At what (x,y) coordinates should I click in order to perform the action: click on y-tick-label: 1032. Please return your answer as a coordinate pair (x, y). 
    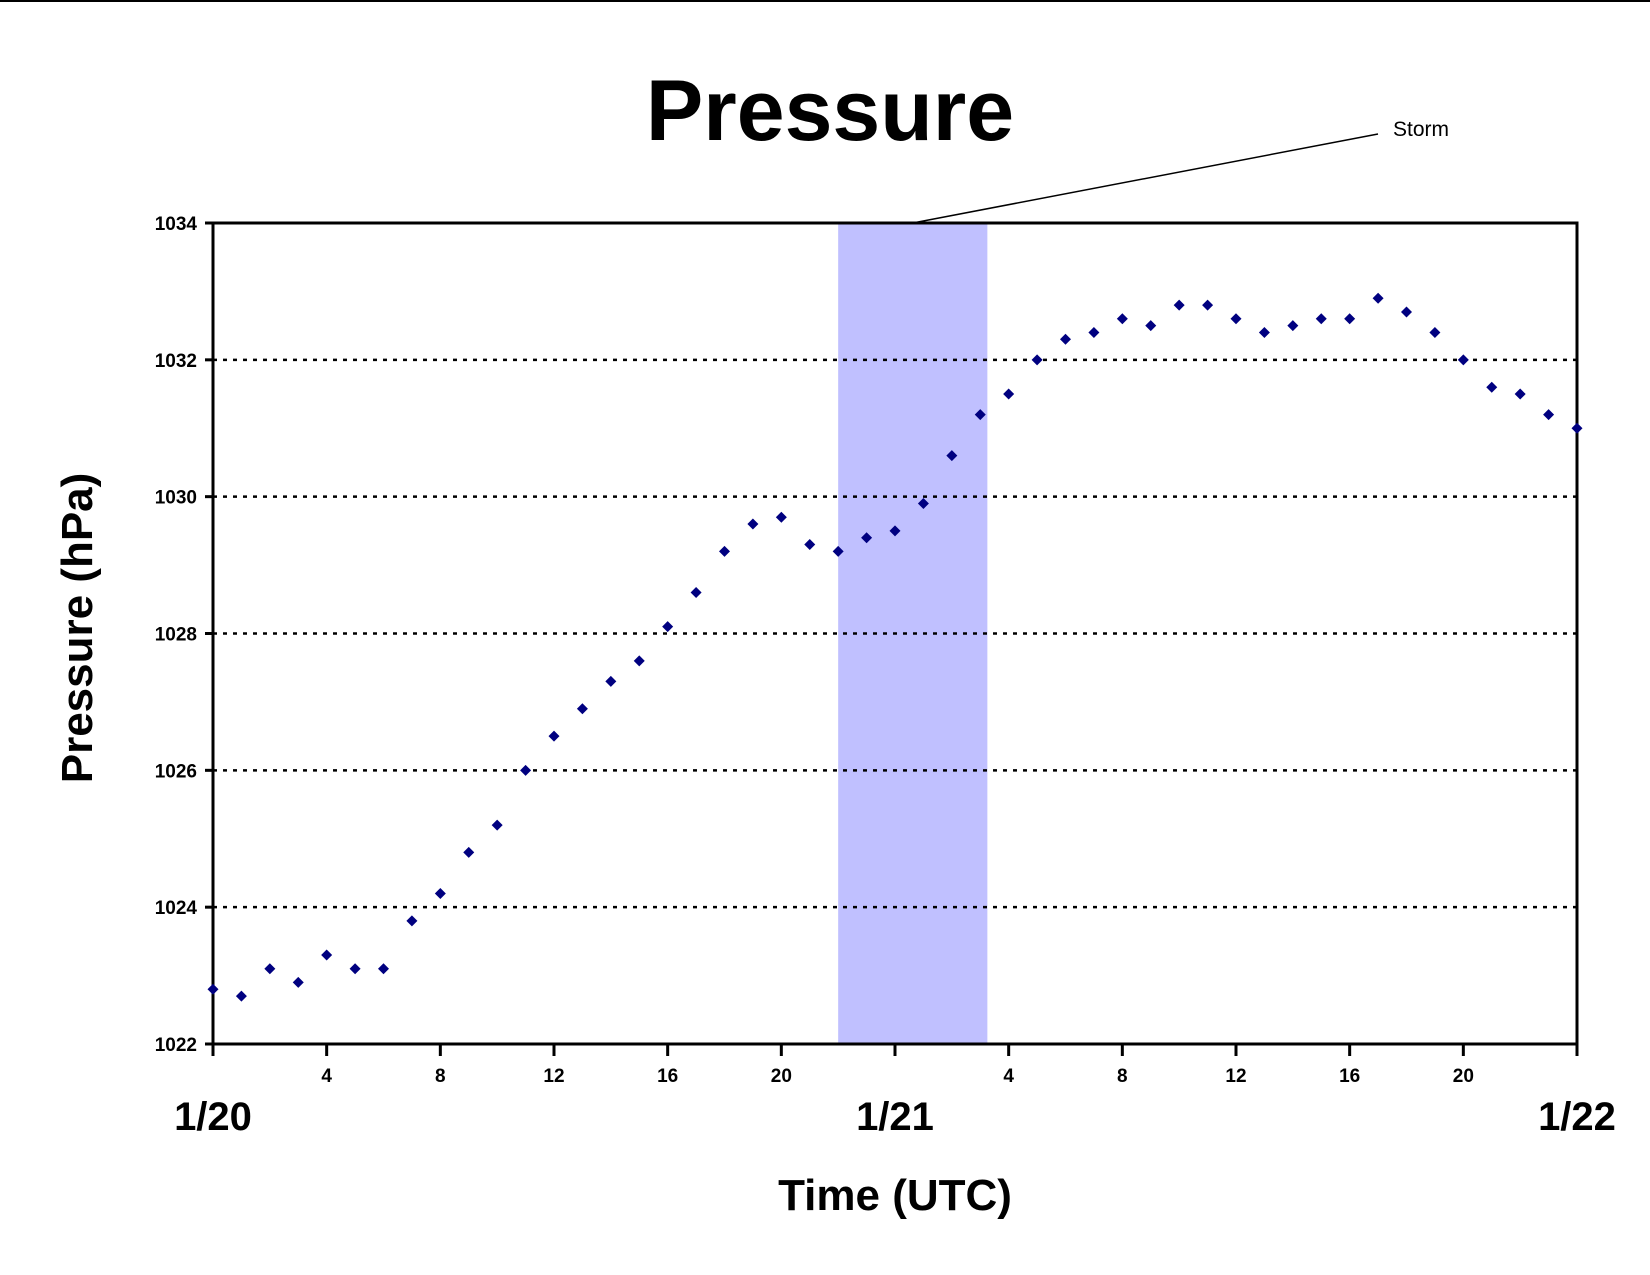
    Looking at the image, I should click on (176, 361).